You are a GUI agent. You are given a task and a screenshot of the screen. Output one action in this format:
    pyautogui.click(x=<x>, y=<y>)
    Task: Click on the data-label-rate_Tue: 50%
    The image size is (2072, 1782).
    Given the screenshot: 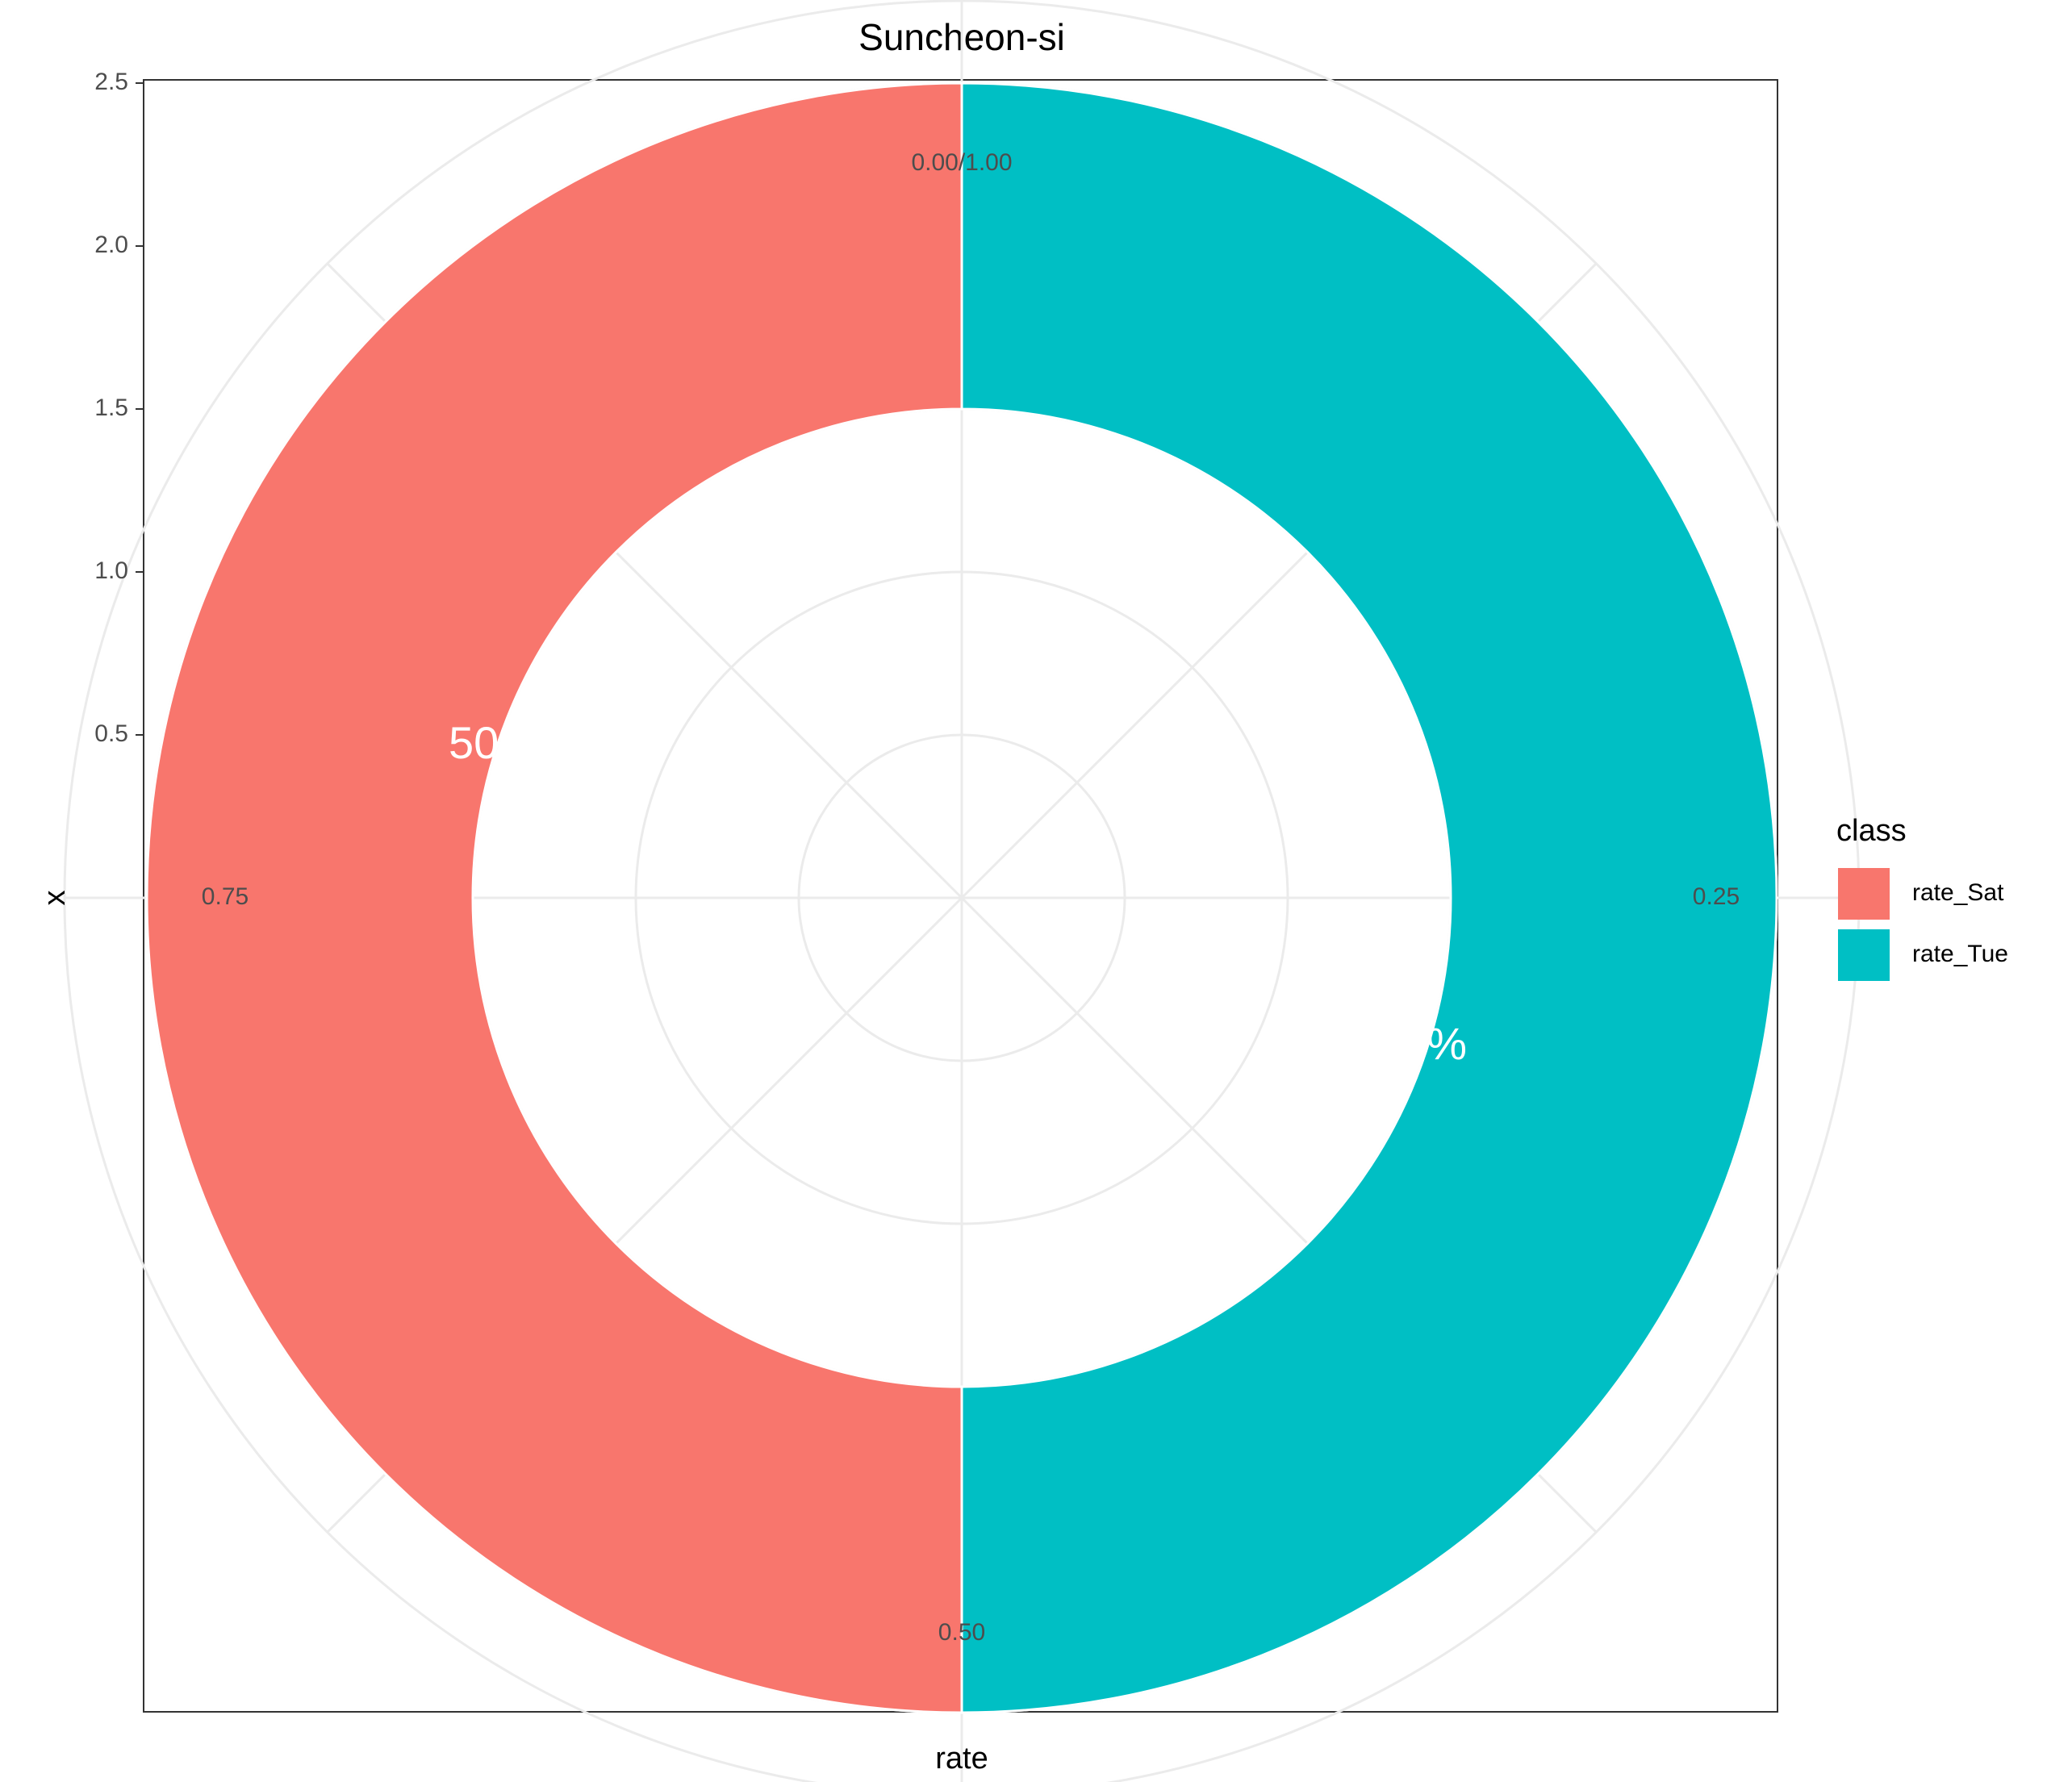 What is the action you would take?
    pyautogui.click(x=1421, y=1043)
    